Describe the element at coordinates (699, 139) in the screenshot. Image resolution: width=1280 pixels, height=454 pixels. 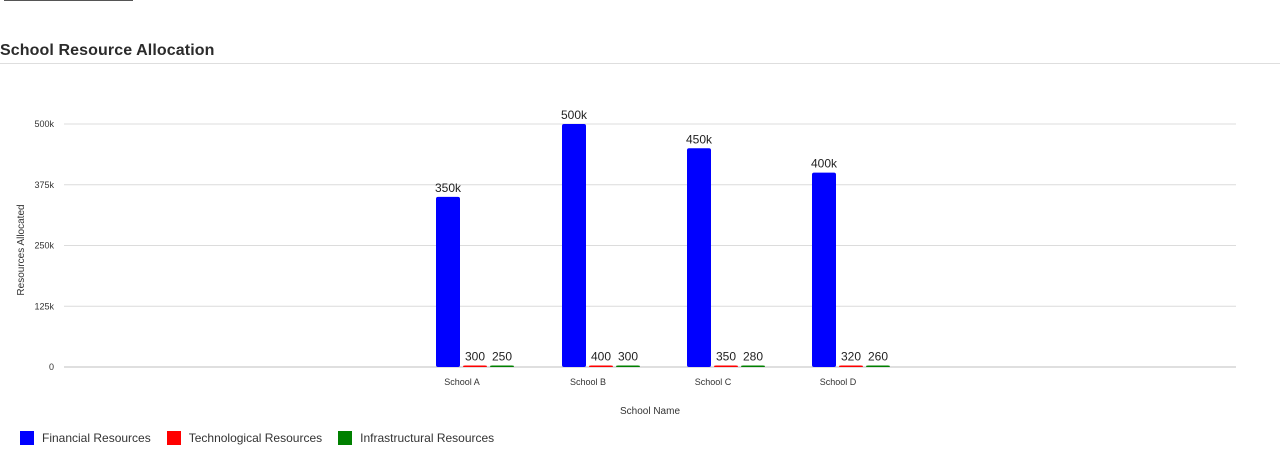
I see `bar-value-label: 450k` at that location.